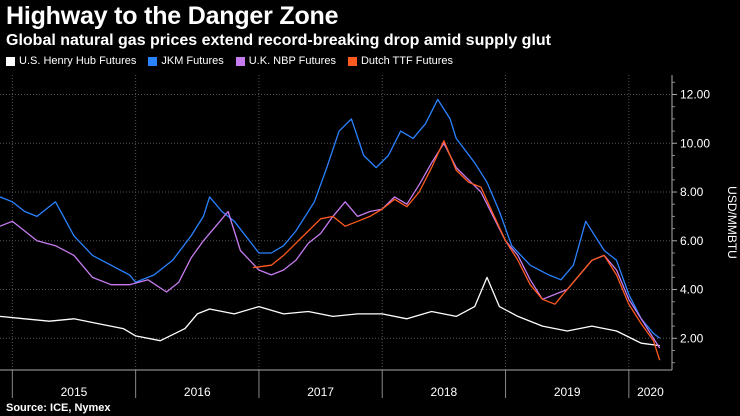 The height and width of the screenshot is (416, 740). I want to click on legend-item: U.K. NBP Futures, so click(285, 61).